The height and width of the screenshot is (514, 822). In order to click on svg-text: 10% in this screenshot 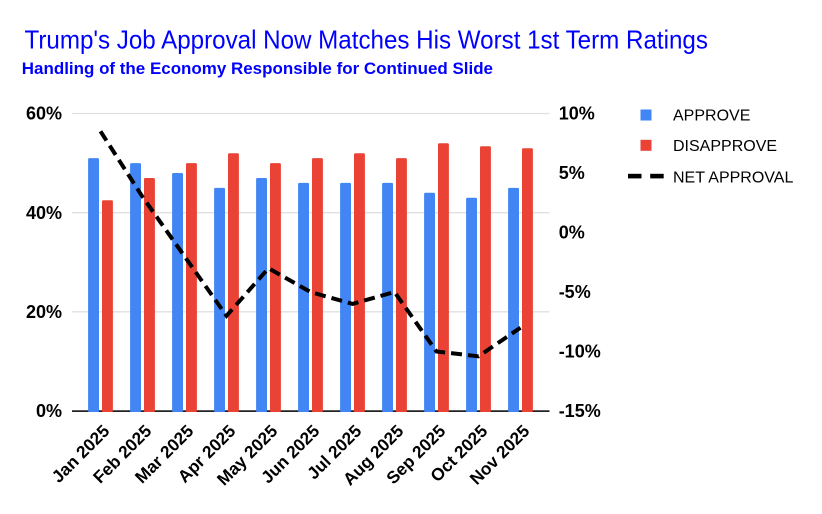, I will do `click(577, 114)`.